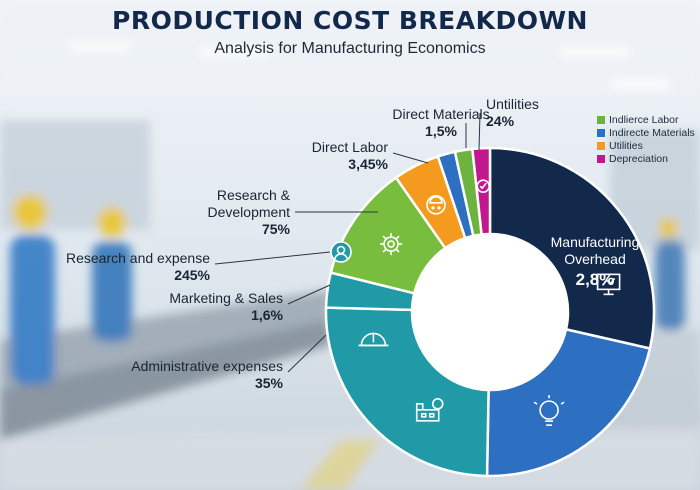 This screenshot has width=700, height=490. I want to click on legend-item: Indlierce Labor, so click(646, 119).